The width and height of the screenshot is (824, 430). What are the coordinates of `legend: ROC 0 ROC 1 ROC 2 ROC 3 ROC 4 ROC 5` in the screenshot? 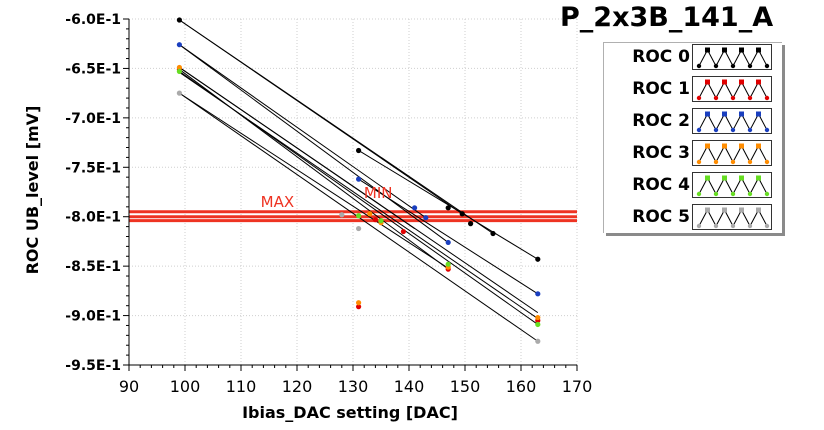 It's located at (692, 137).